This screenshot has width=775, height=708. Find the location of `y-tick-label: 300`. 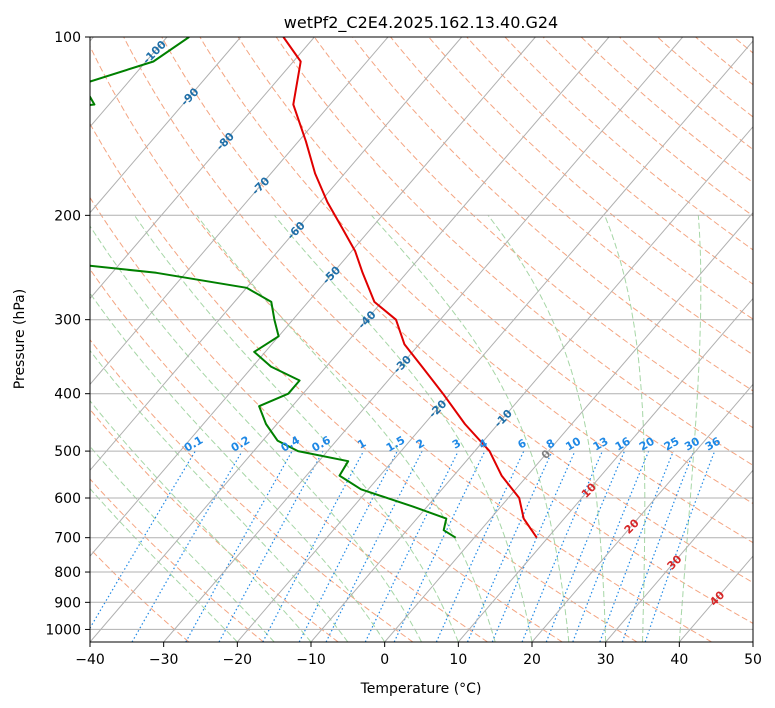

y-tick-label: 300 is located at coordinates (67, 321).